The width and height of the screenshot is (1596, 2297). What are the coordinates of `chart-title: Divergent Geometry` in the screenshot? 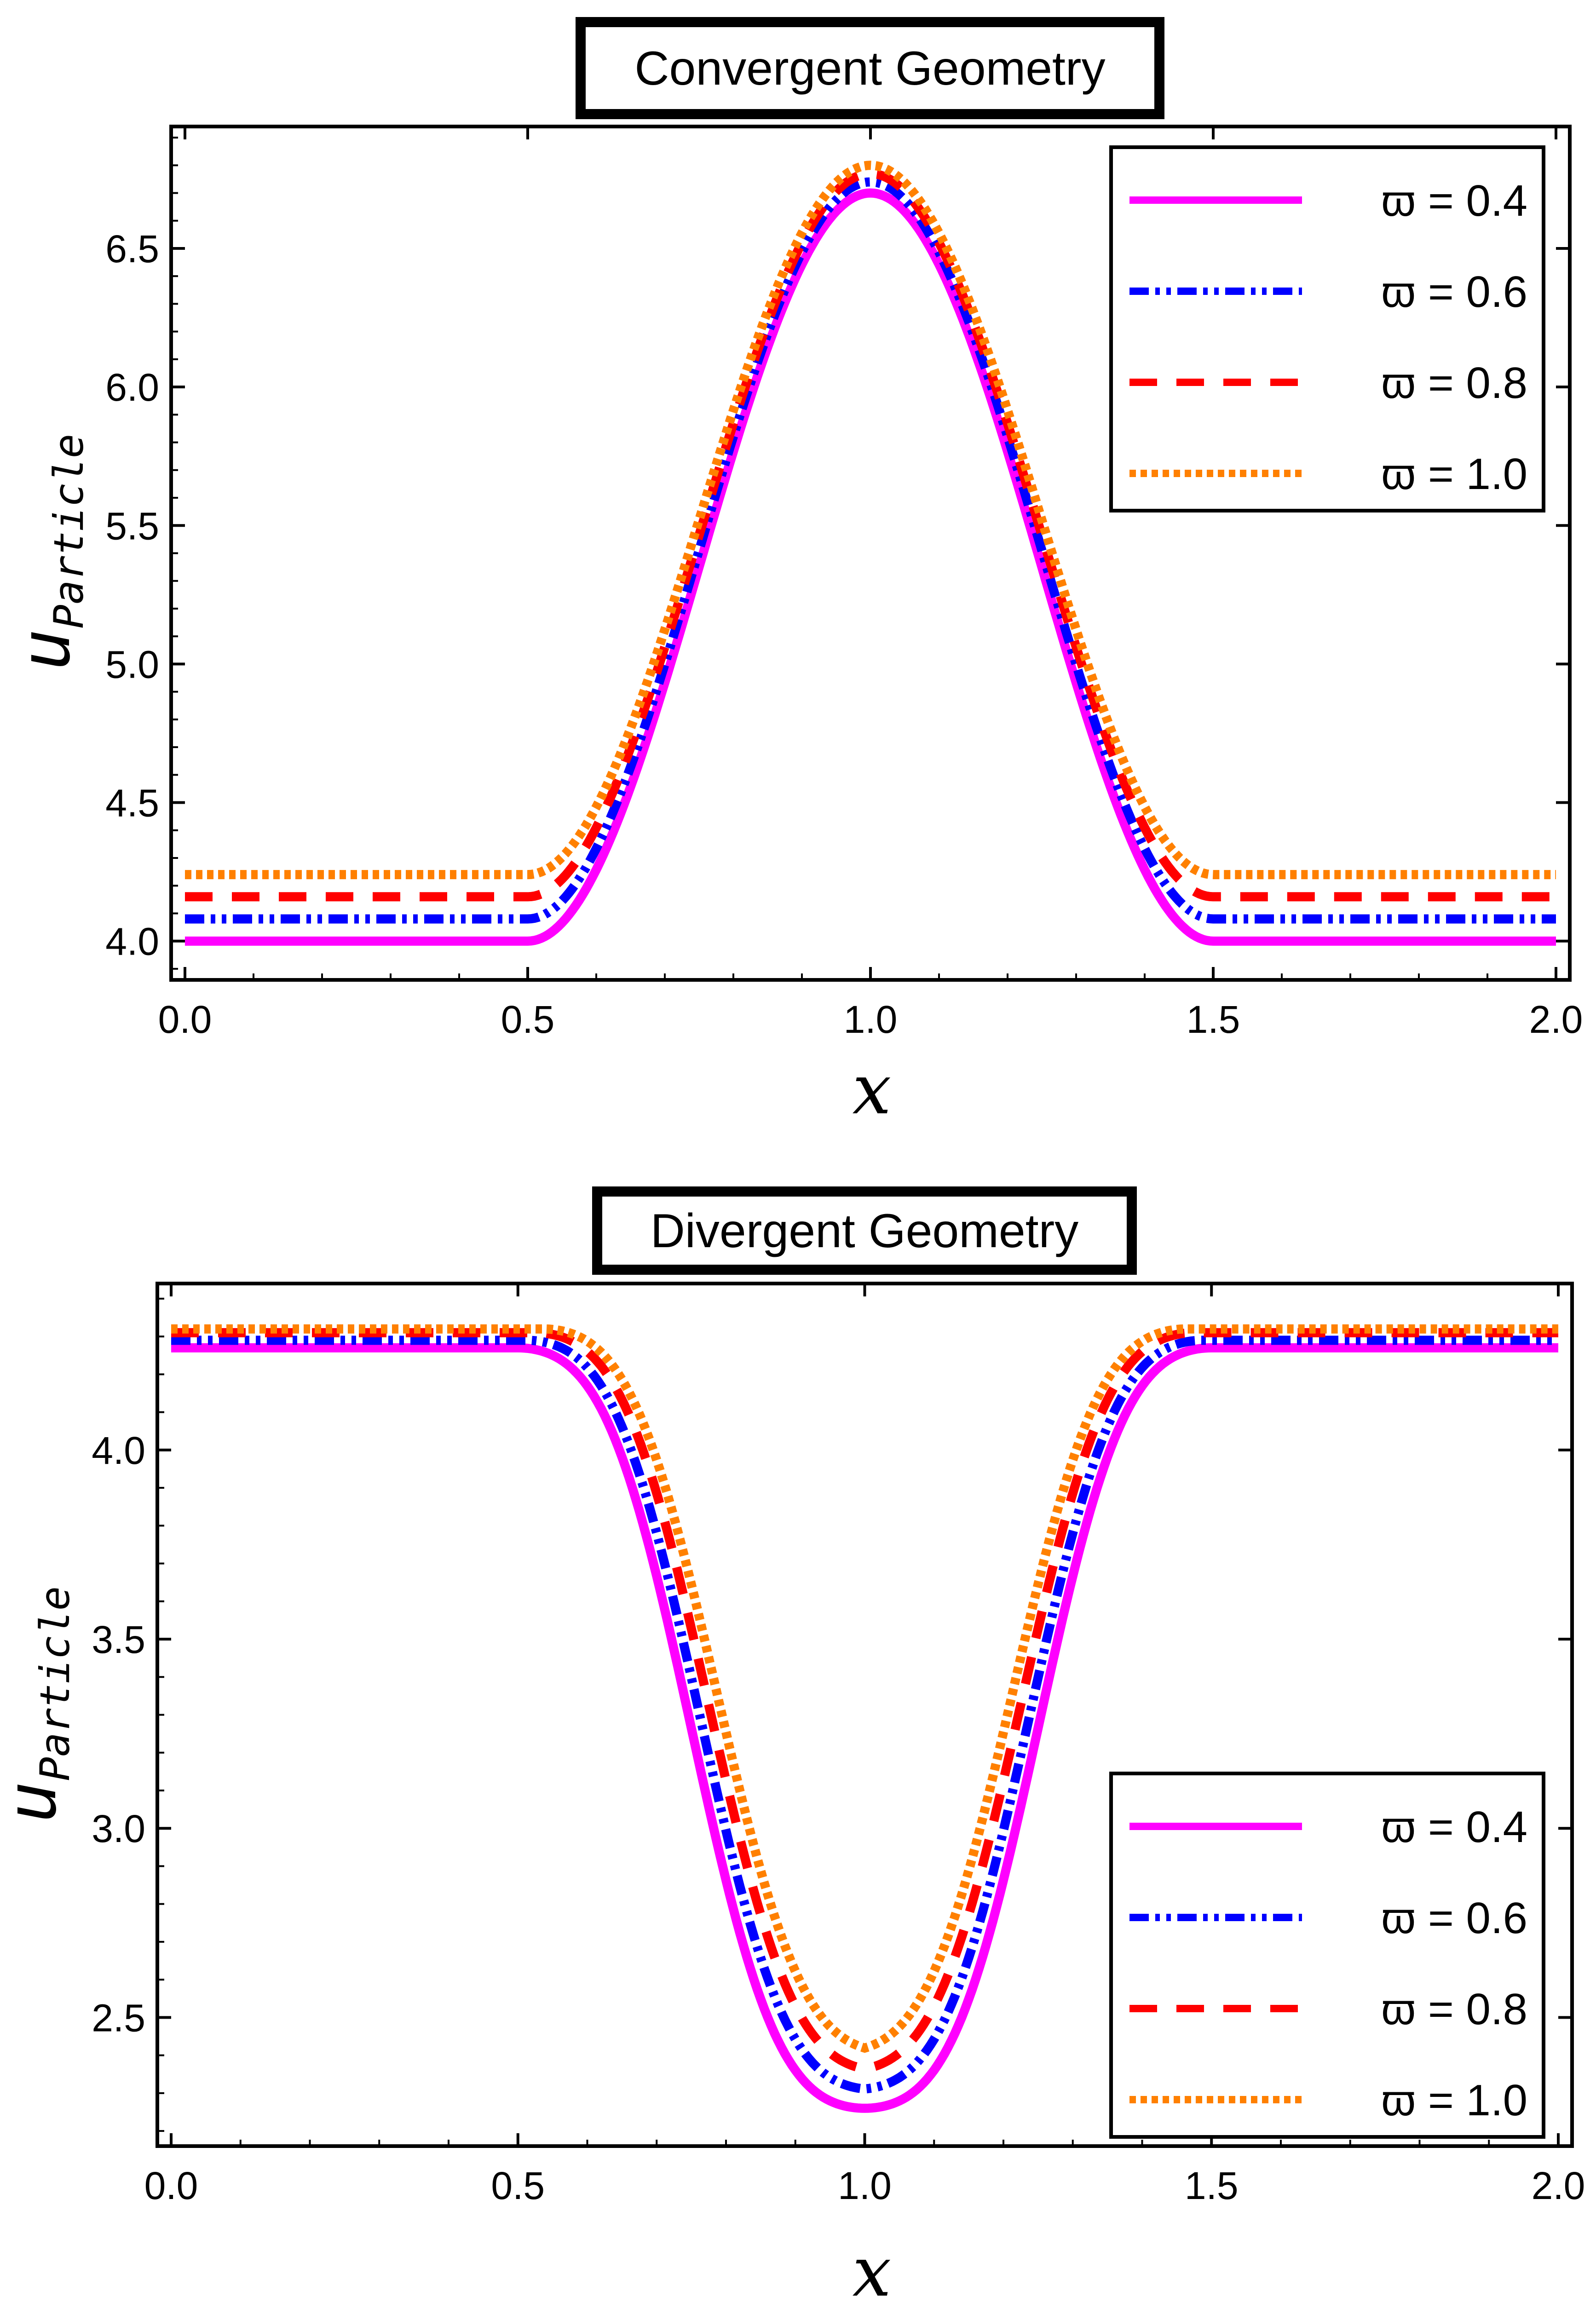 It's located at (865, 1231).